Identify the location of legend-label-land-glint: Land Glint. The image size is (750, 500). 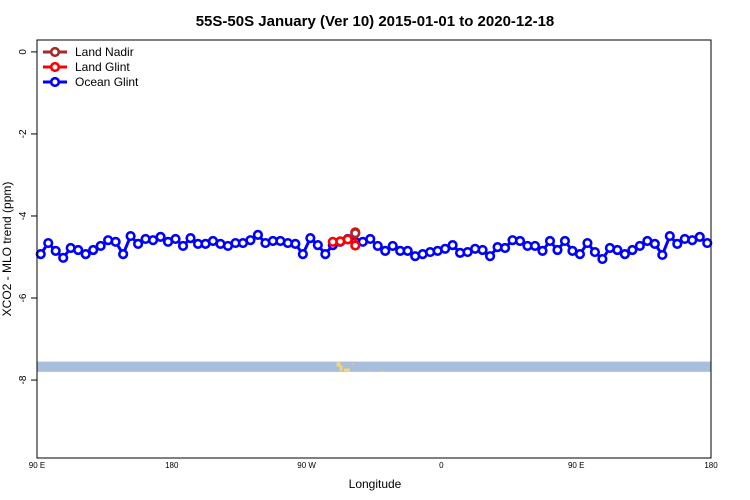
(102, 67).